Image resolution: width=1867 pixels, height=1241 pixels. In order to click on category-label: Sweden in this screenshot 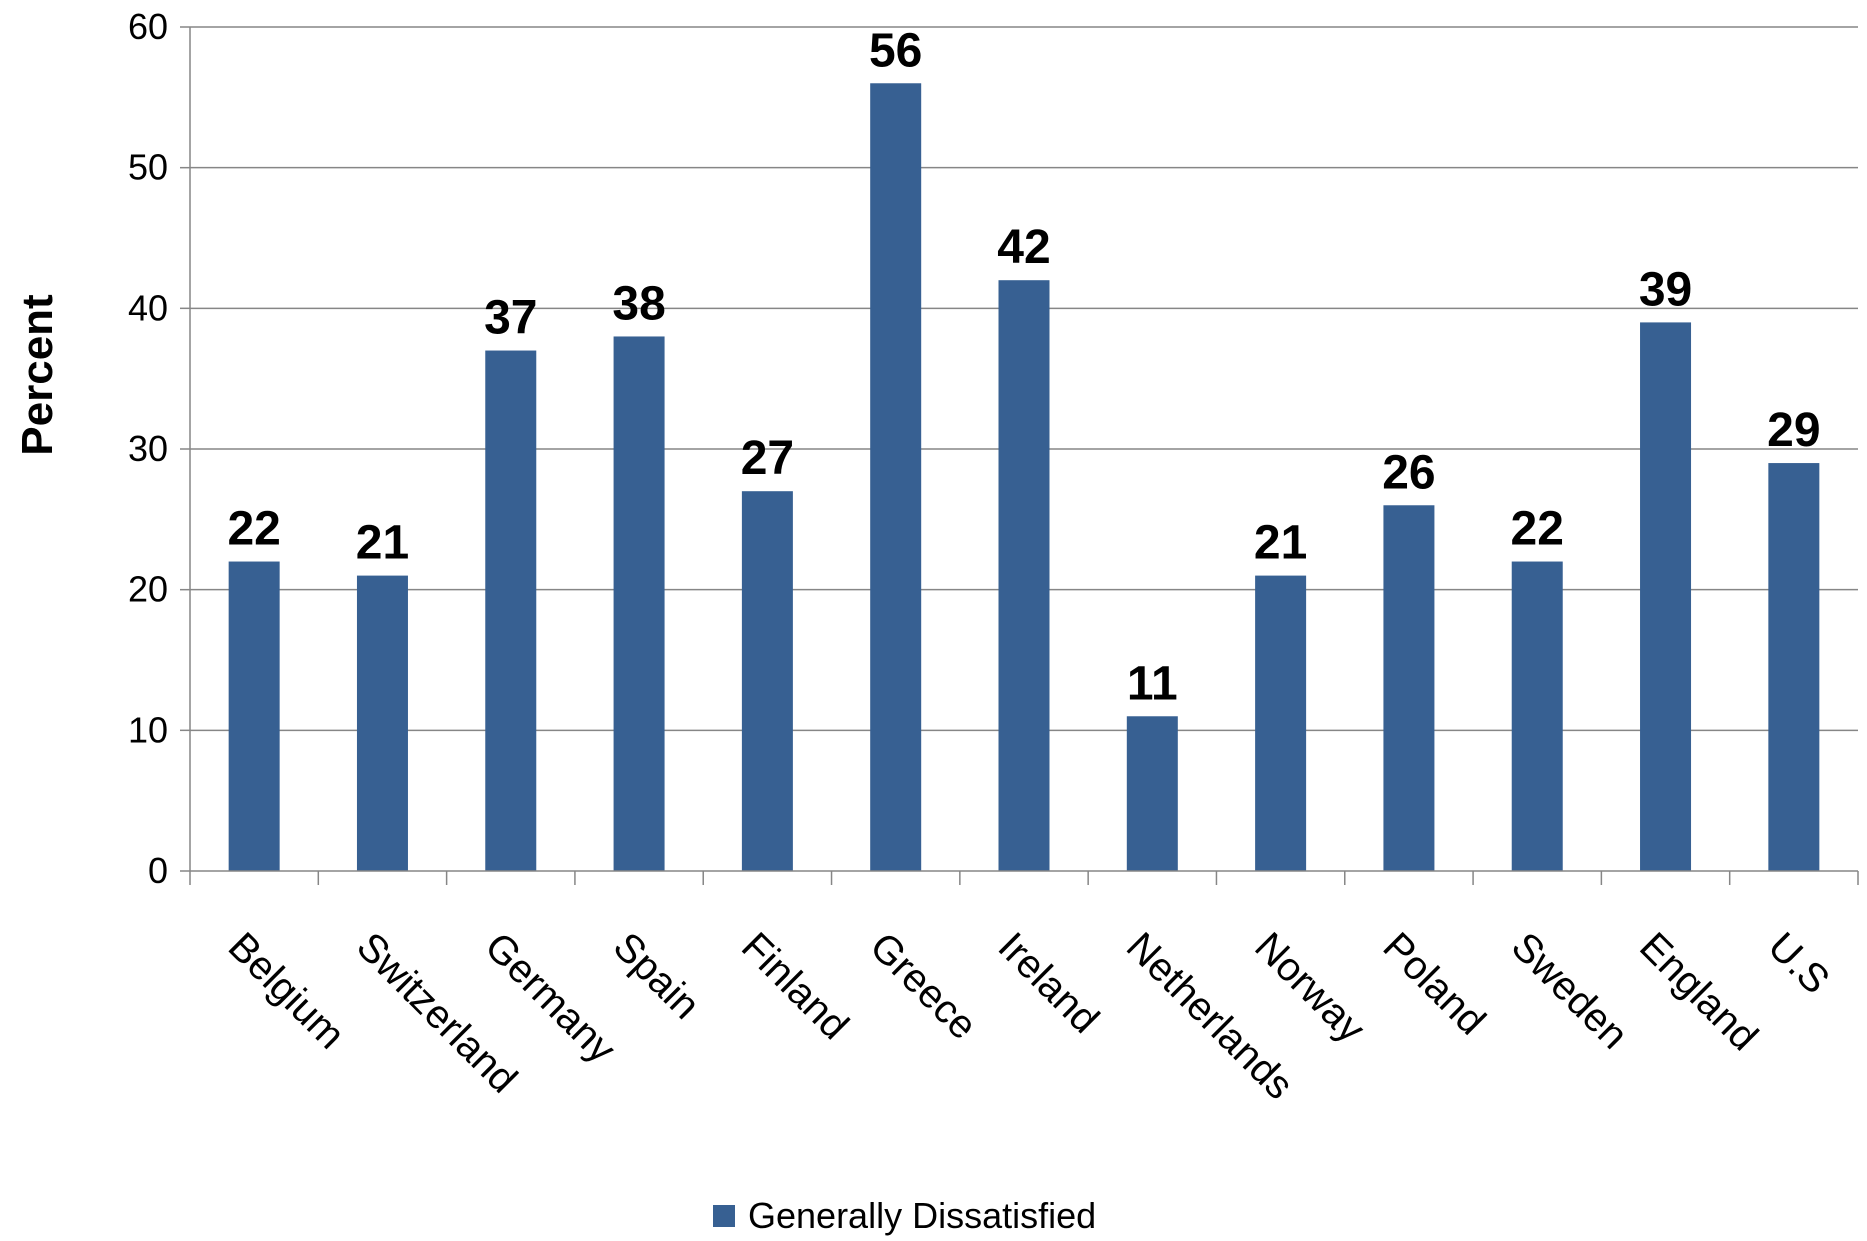, I will do `click(1569, 990)`.